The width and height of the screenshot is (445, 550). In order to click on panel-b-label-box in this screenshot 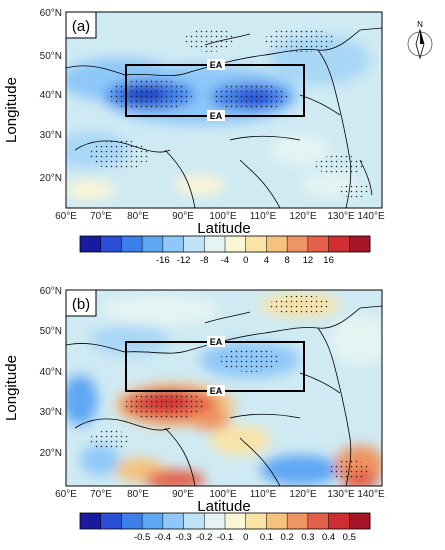, I will do `click(81, 303)`.